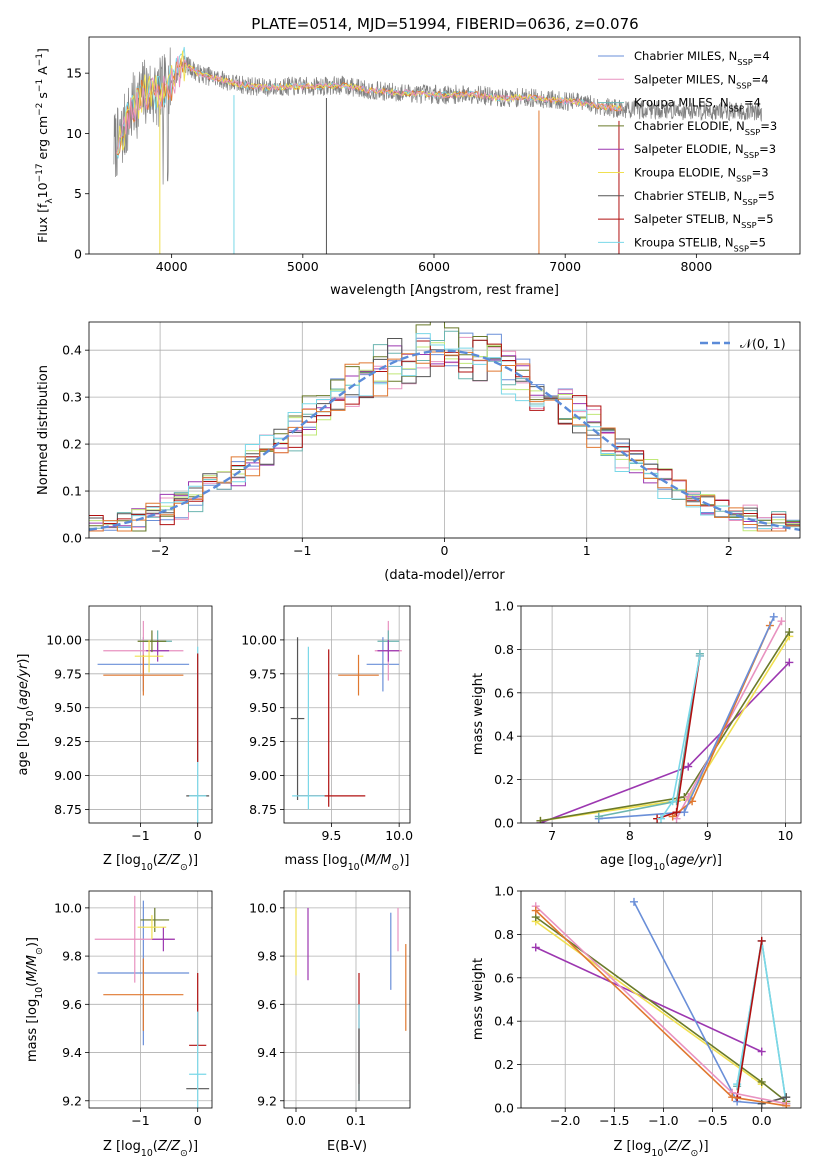  I want to click on y-tick-label: 9.4, so click(72, 1052).